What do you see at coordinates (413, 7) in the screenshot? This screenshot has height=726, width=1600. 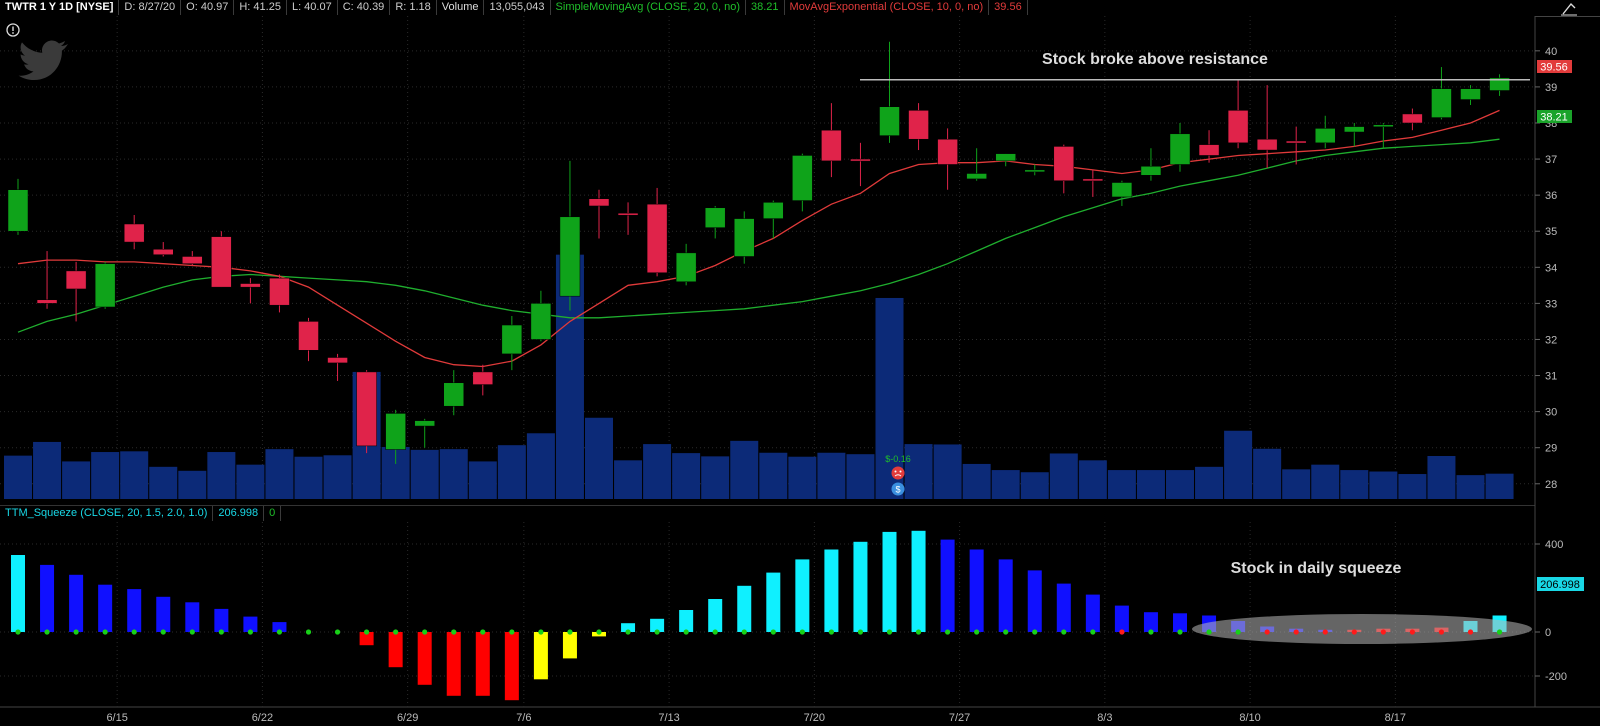 I see `range-readout: R: 1.18` at bounding box center [413, 7].